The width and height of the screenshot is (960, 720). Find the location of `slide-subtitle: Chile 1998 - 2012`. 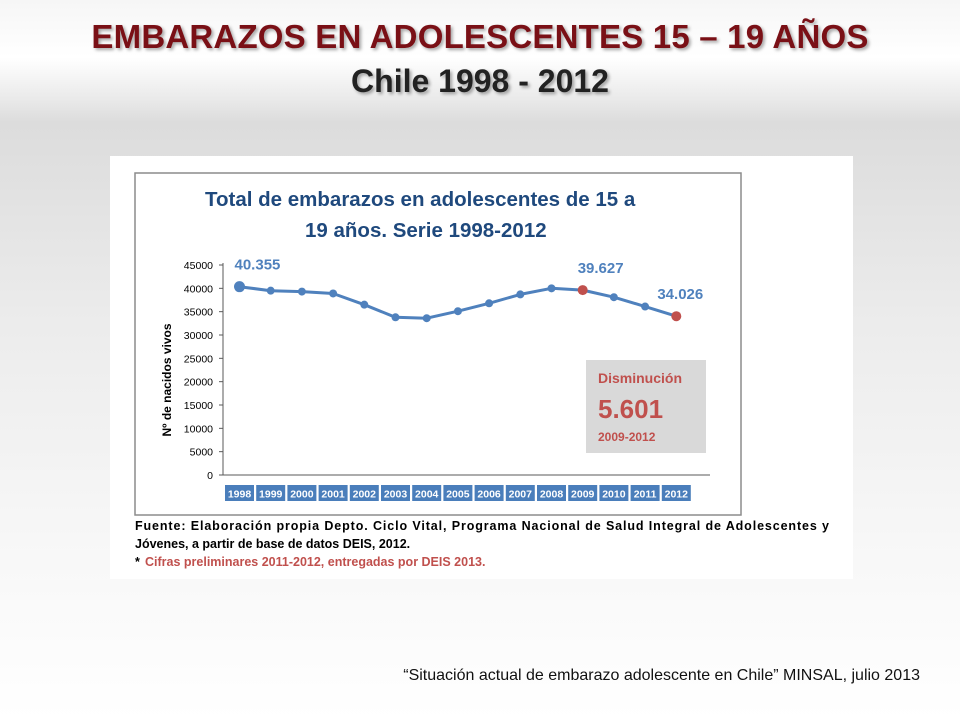

slide-subtitle: Chile 1998 - 2012 is located at coordinates (480, 81).